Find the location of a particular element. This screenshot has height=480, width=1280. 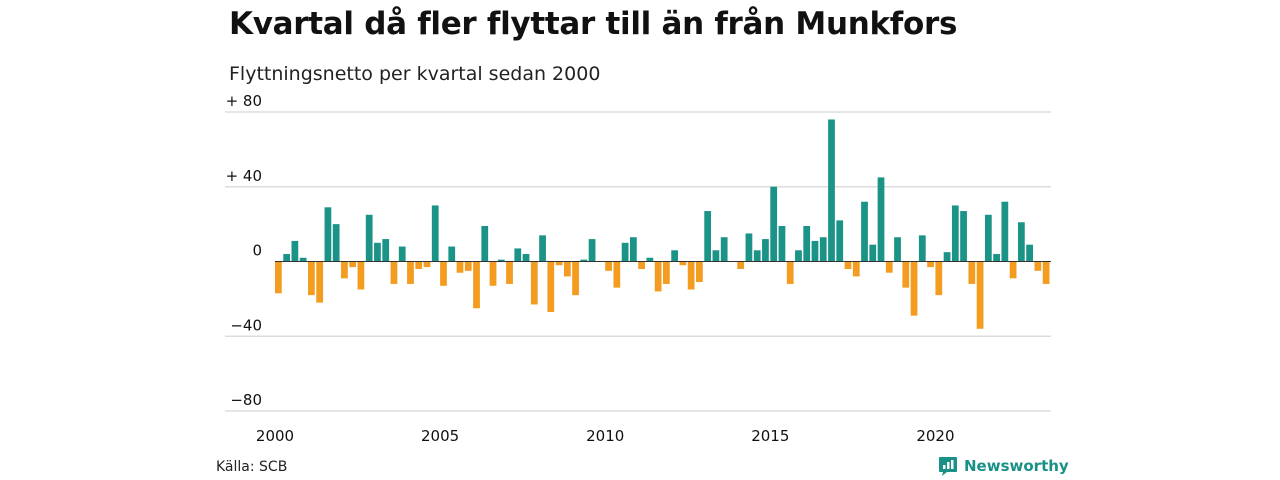

brand-logo: Newsworthy is located at coordinates (1003, 466).